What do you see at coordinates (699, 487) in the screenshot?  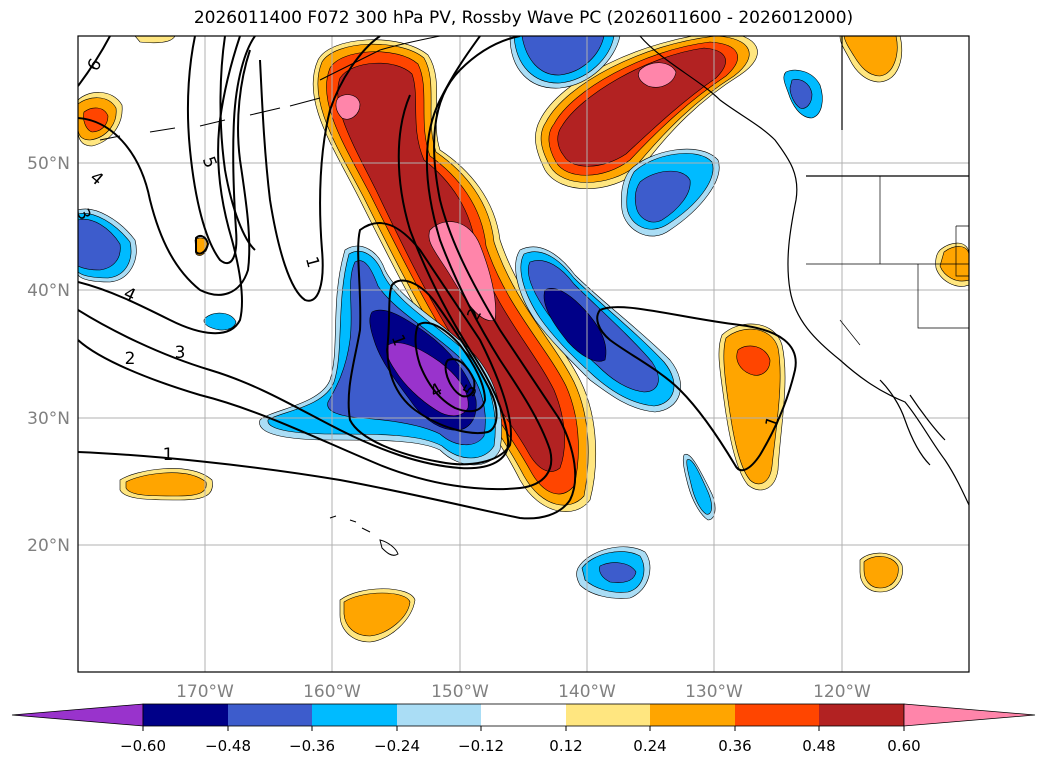 I see `negative-small-2b` at bounding box center [699, 487].